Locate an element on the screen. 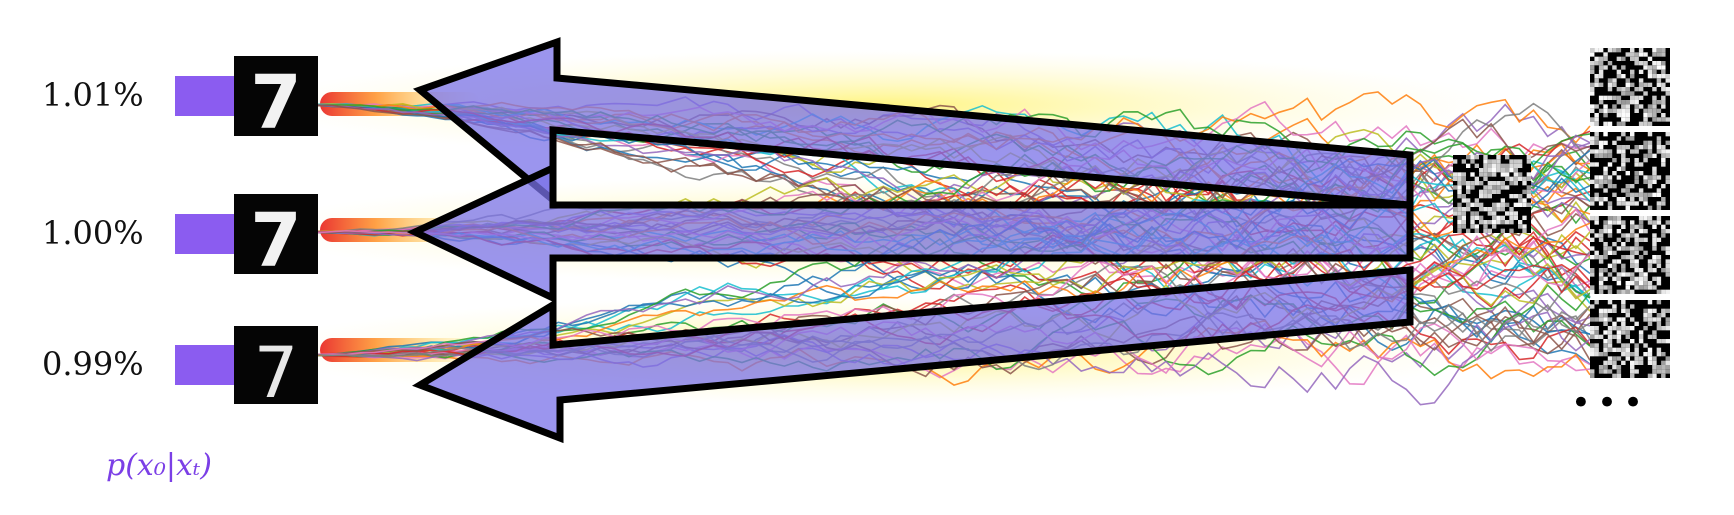 This screenshot has width=1734, height=515. posterior-formula: p(x₀|xₜ) is located at coordinates (159, 465).